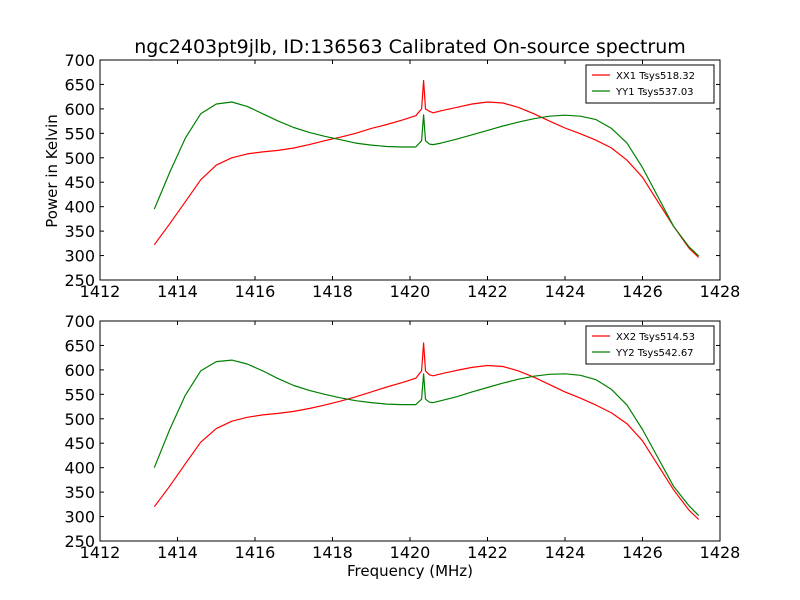 Image resolution: width=800 pixels, height=600 pixels. I want to click on legend-label: XX2 Tsys514.53, so click(655, 337).